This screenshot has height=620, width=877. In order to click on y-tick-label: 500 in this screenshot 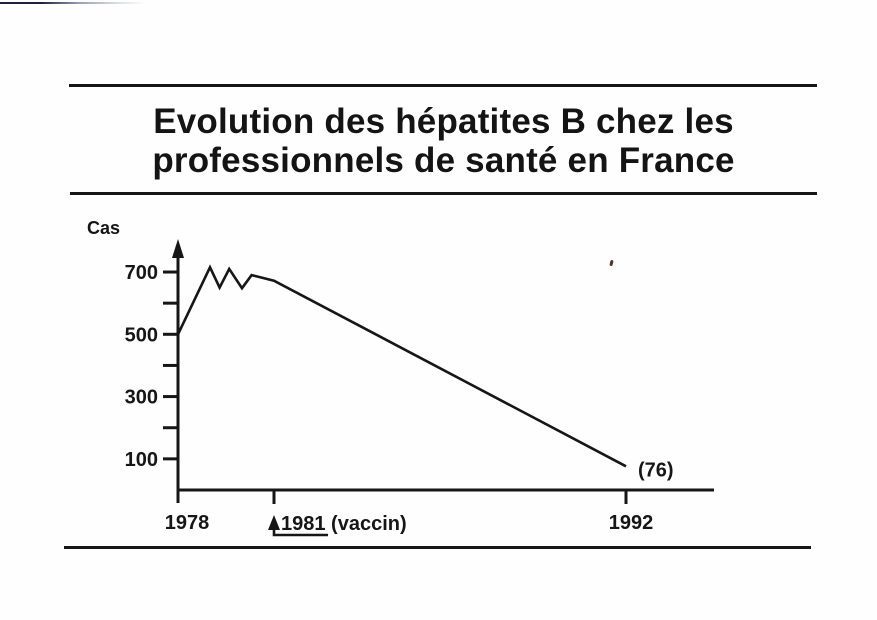, I will do `click(141, 335)`.